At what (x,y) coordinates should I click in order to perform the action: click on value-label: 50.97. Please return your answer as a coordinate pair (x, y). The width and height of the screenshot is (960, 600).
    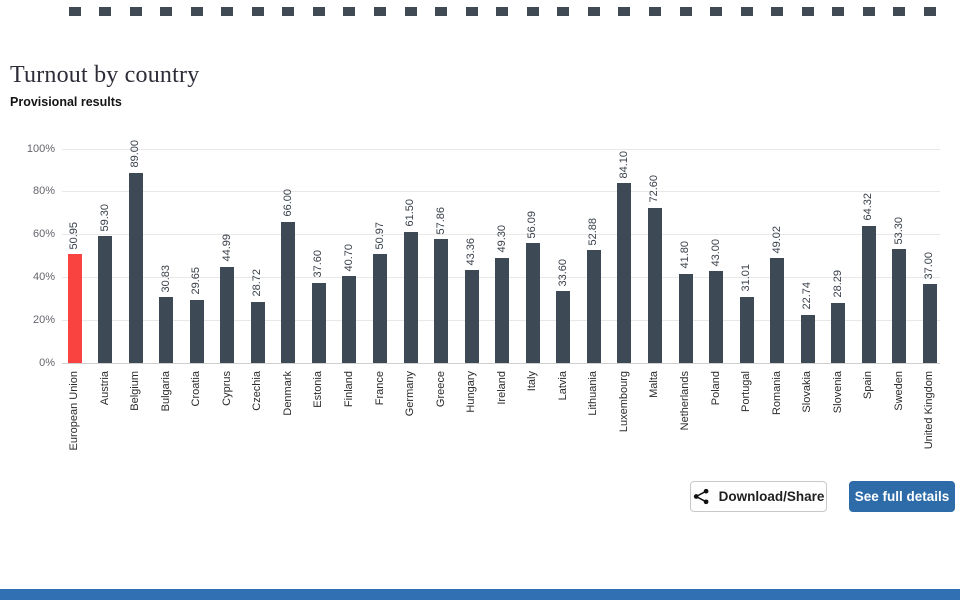
    Looking at the image, I should click on (379, 235).